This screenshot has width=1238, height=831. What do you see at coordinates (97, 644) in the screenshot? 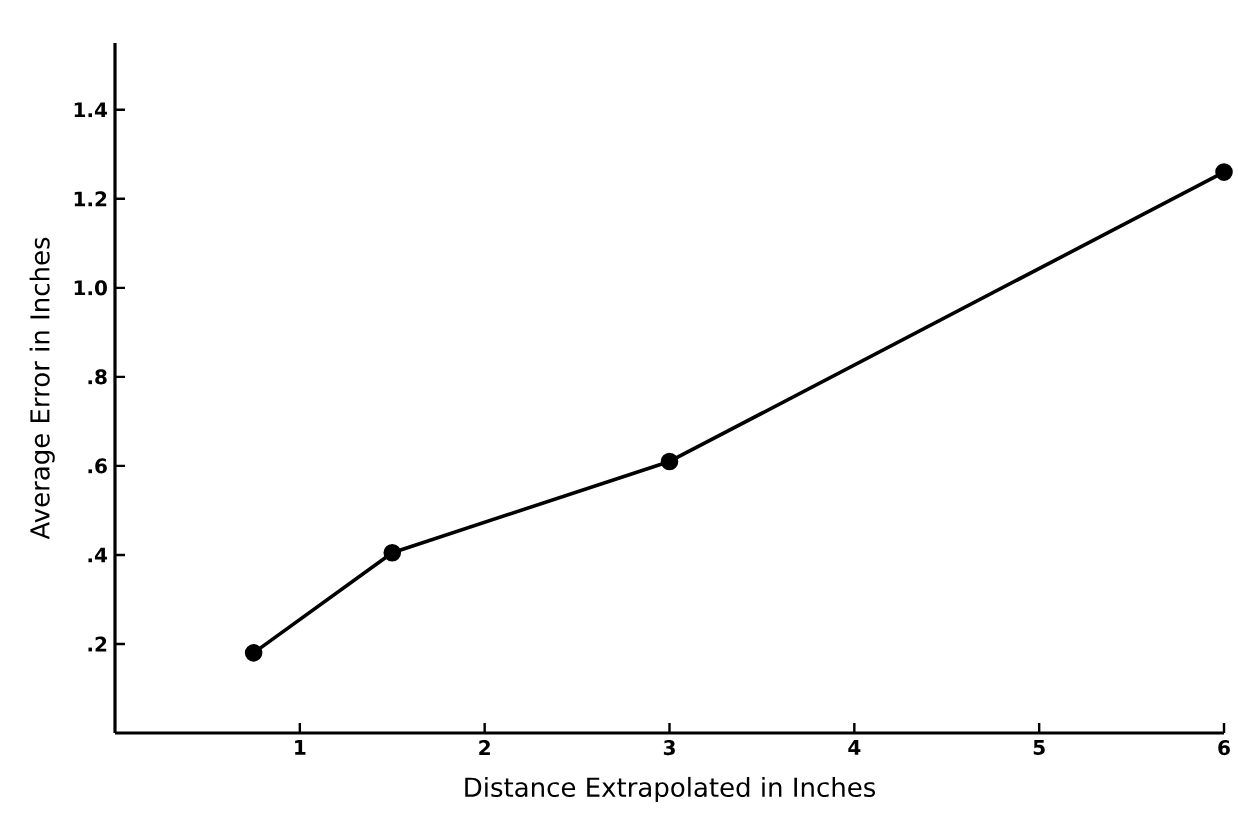
I see `y-tick-label: .2` at bounding box center [97, 644].